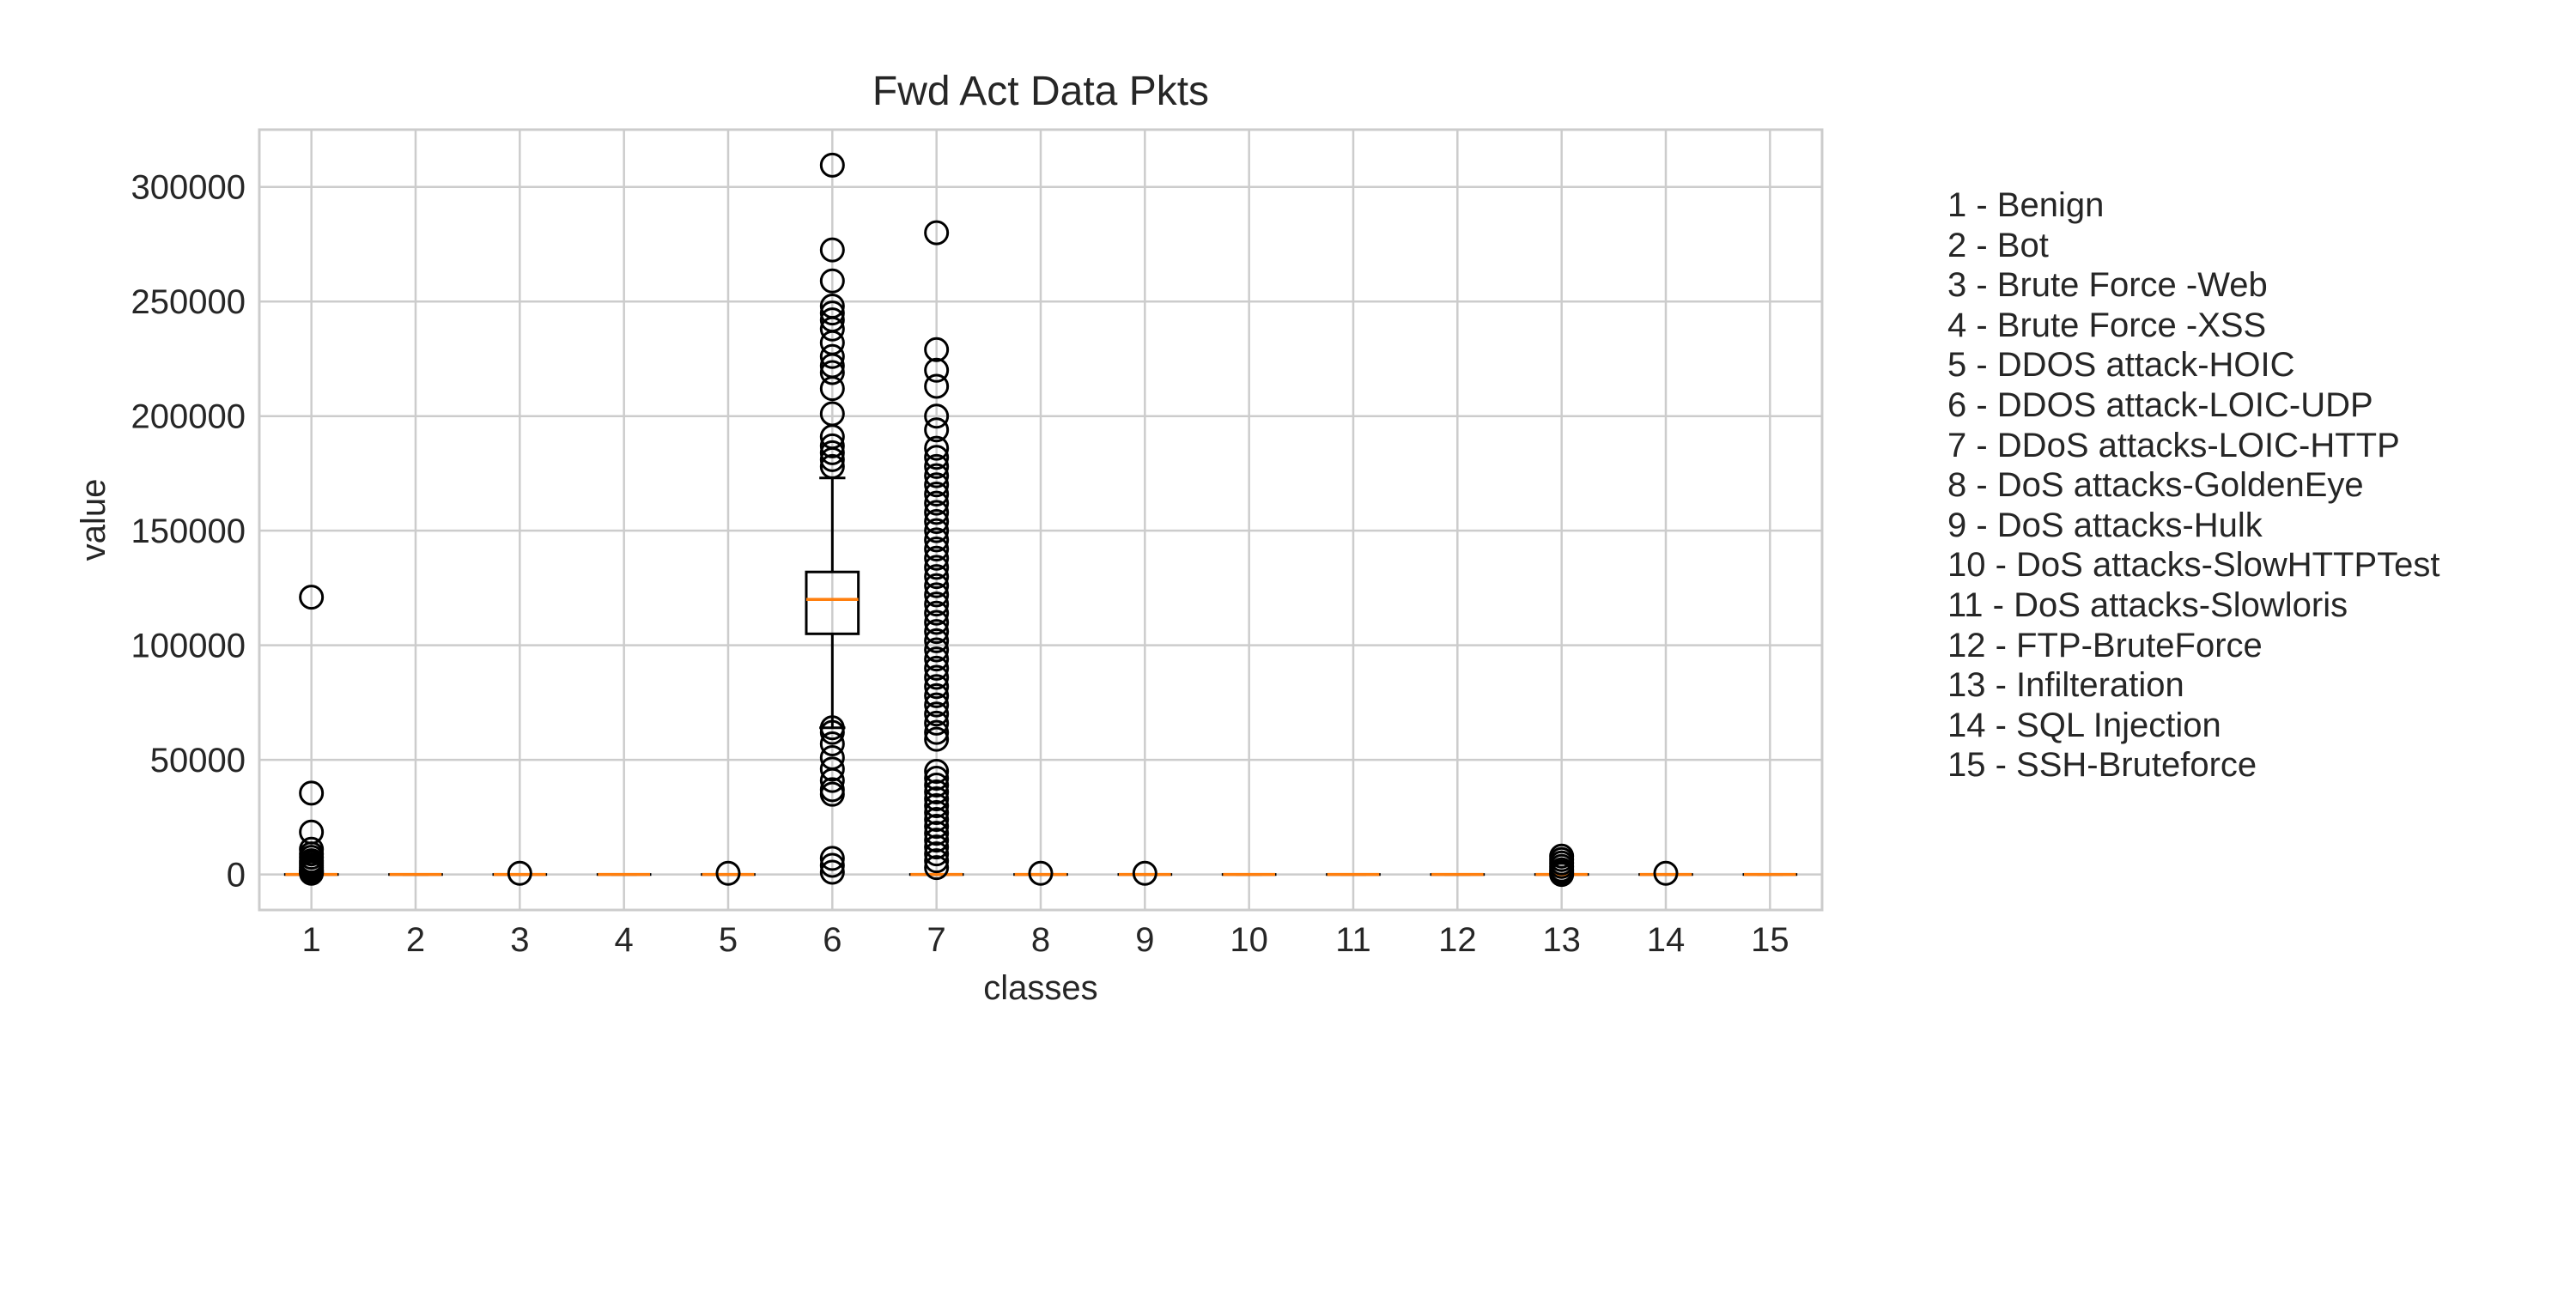 The width and height of the screenshot is (2576, 1292). What do you see at coordinates (2248, 565) in the screenshot?
I see `legend-entry: 10 - DoS attacks-SlowHTTPTest` at bounding box center [2248, 565].